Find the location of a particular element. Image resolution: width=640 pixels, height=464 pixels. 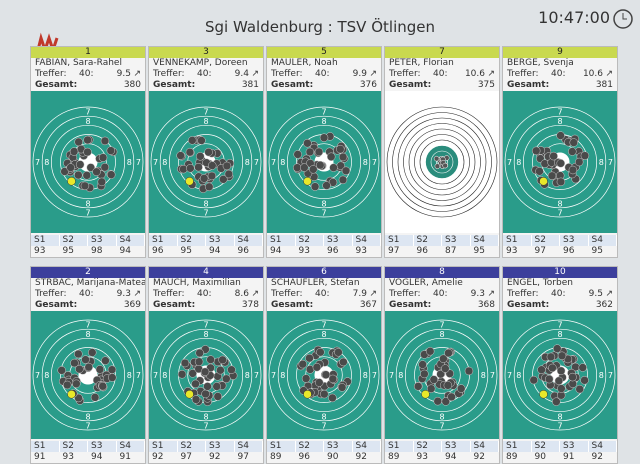

hits-row: Treffer: 40: 9.5 ↗ is located at coordinates (560, 294).